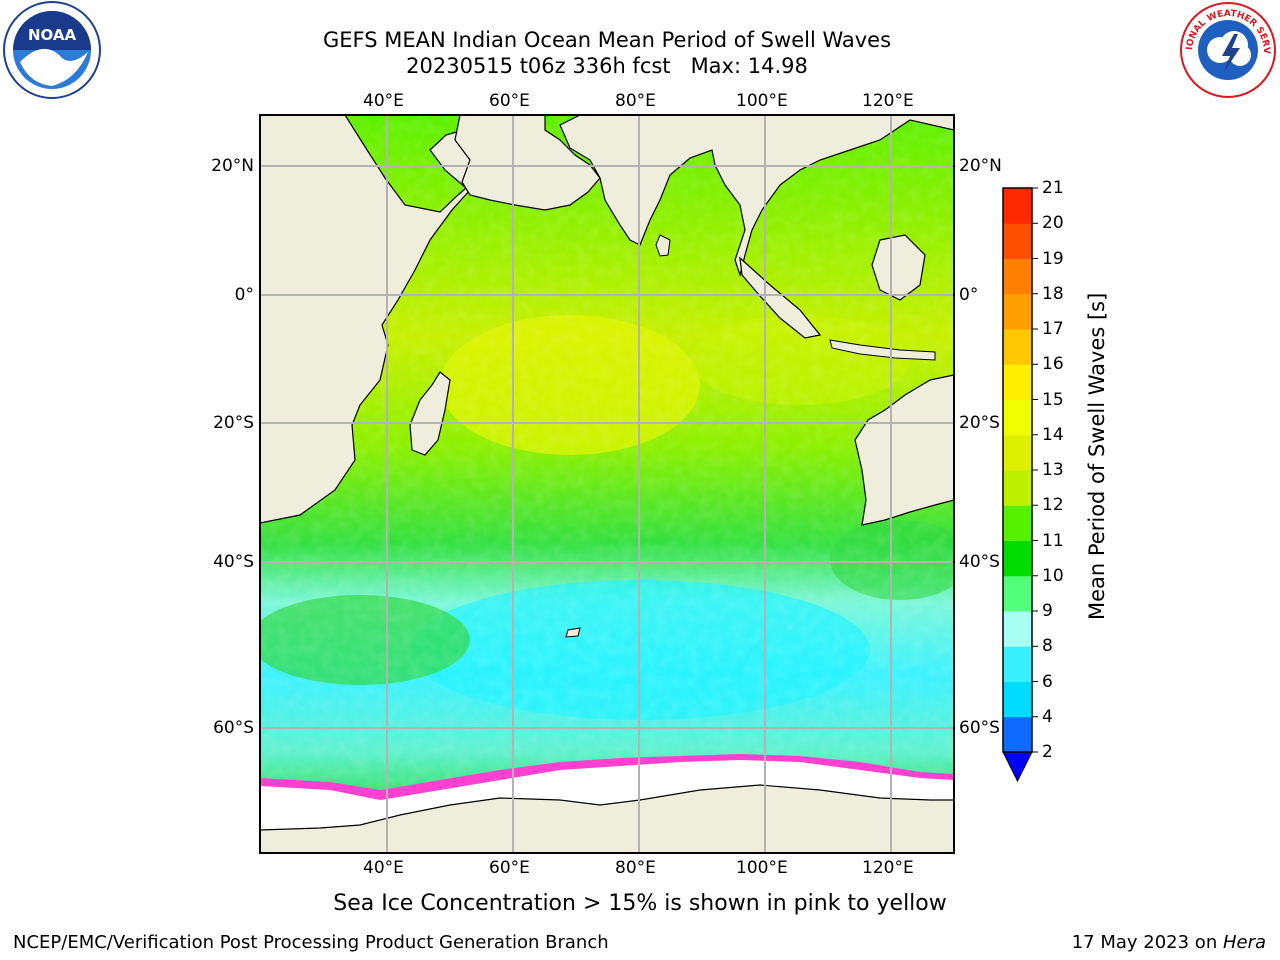 This screenshot has width=1280, height=960. I want to click on lat-label-left: 20°N, so click(232, 166).